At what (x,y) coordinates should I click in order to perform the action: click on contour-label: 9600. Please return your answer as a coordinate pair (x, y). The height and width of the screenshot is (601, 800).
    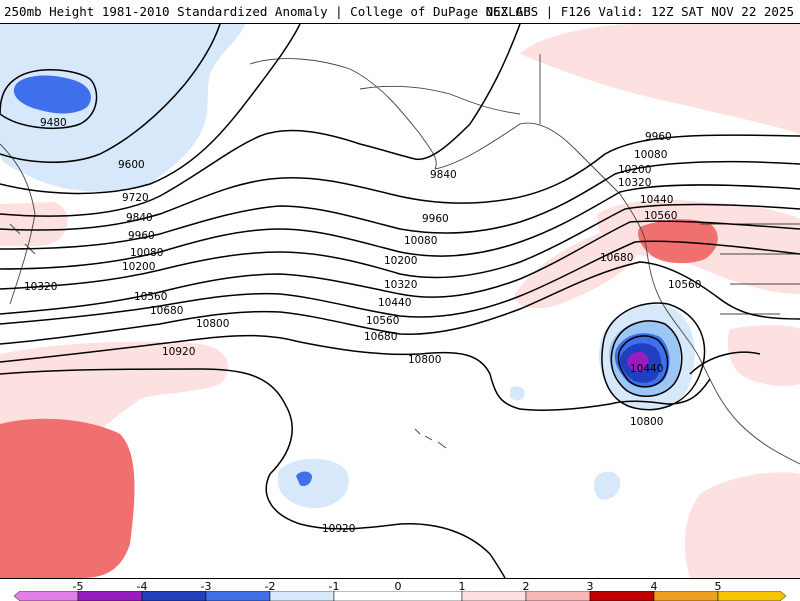
    Looking at the image, I should click on (131, 165).